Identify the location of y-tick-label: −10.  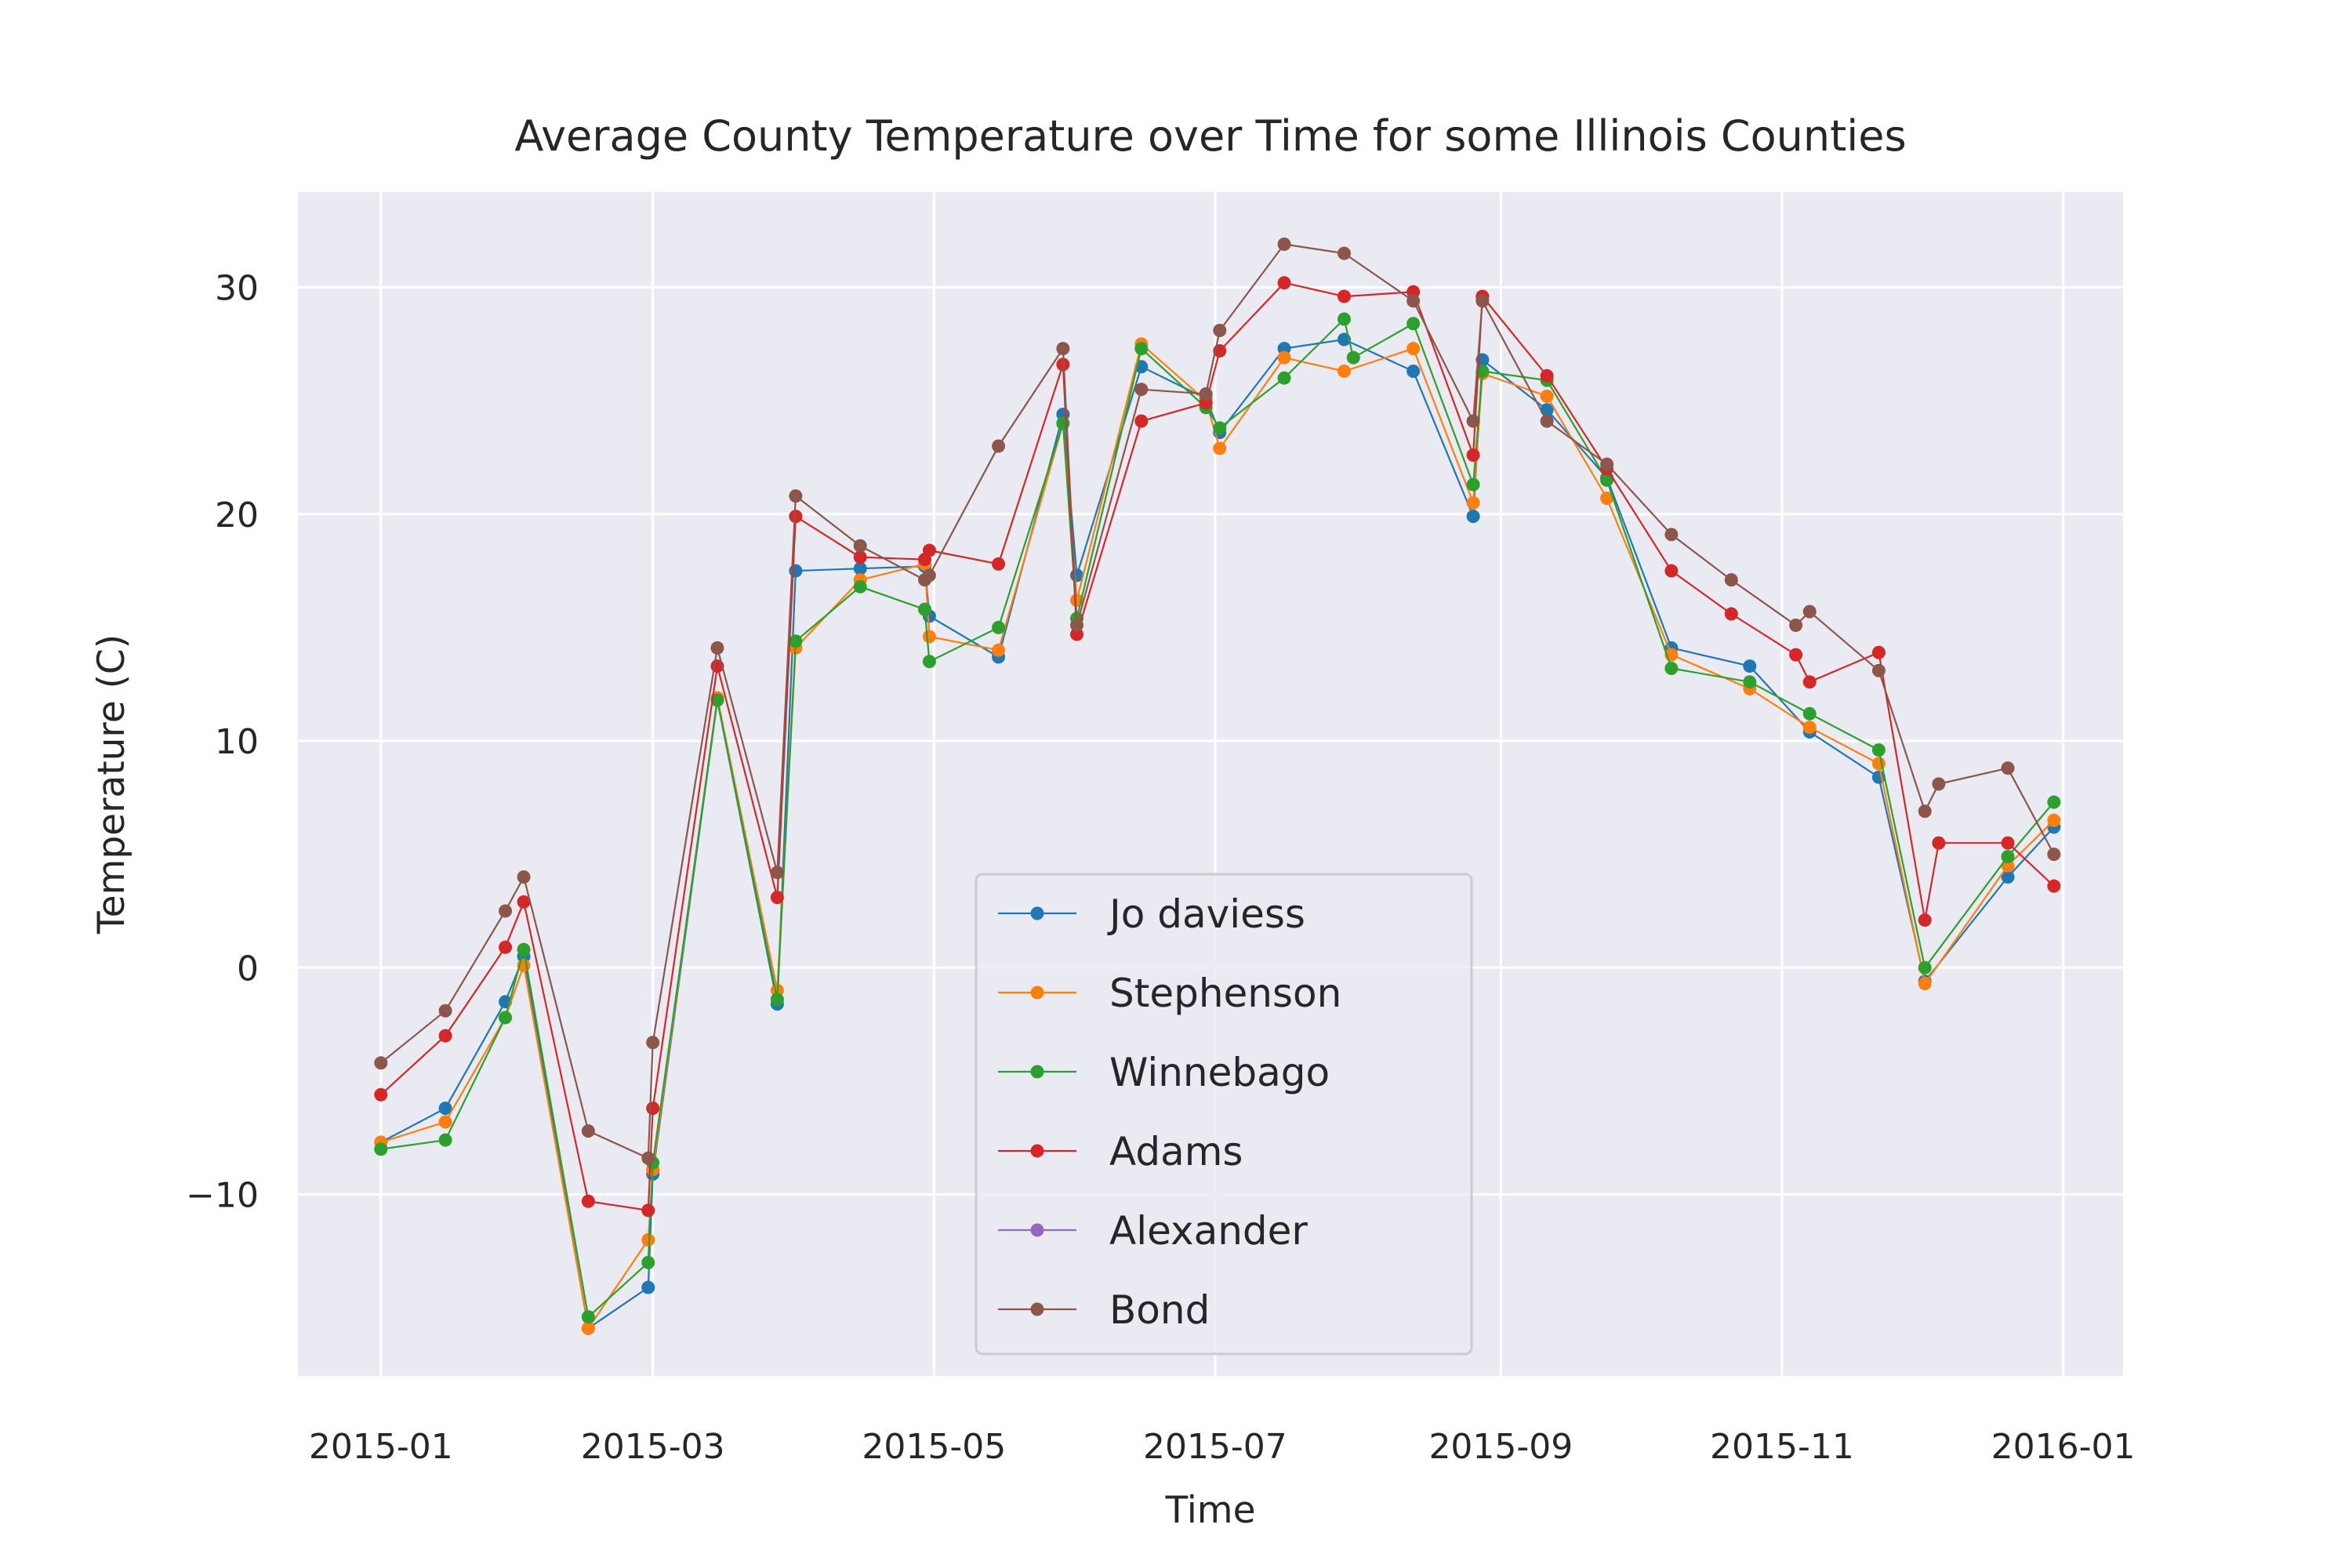
(222, 1196).